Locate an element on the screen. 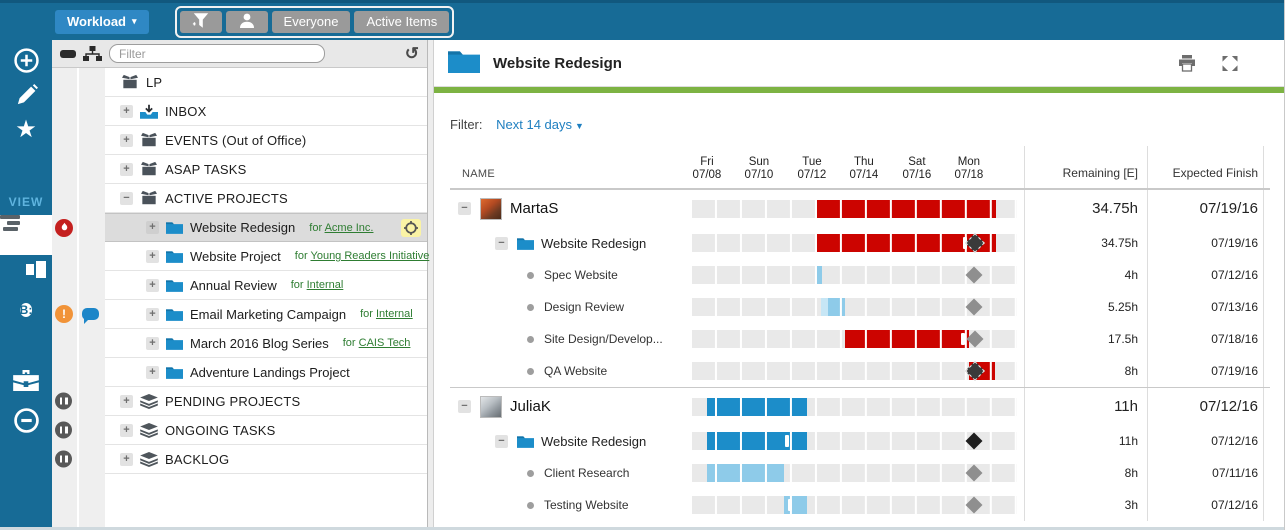 This screenshot has height=530, width=1285. flame-alert-icon is located at coordinates (64, 227).